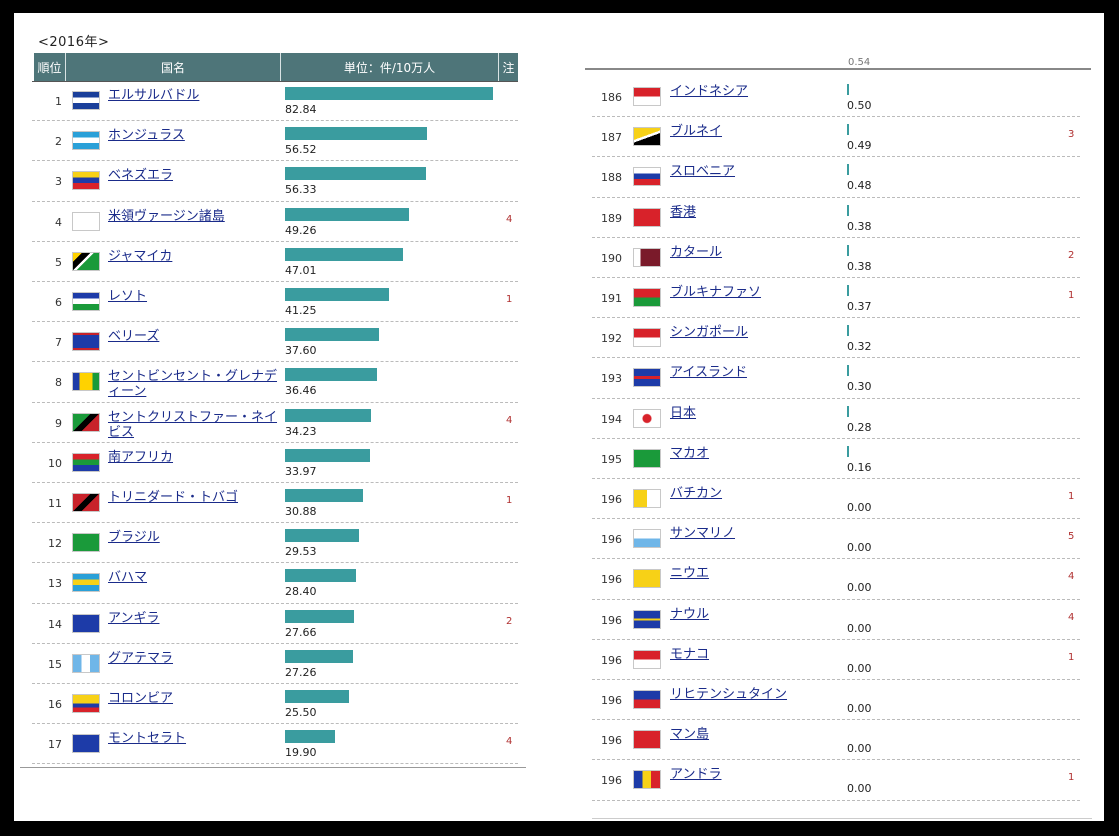 The width and height of the screenshot is (1119, 836). I want to click on country-link: ベネズエラ, so click(141, 176).